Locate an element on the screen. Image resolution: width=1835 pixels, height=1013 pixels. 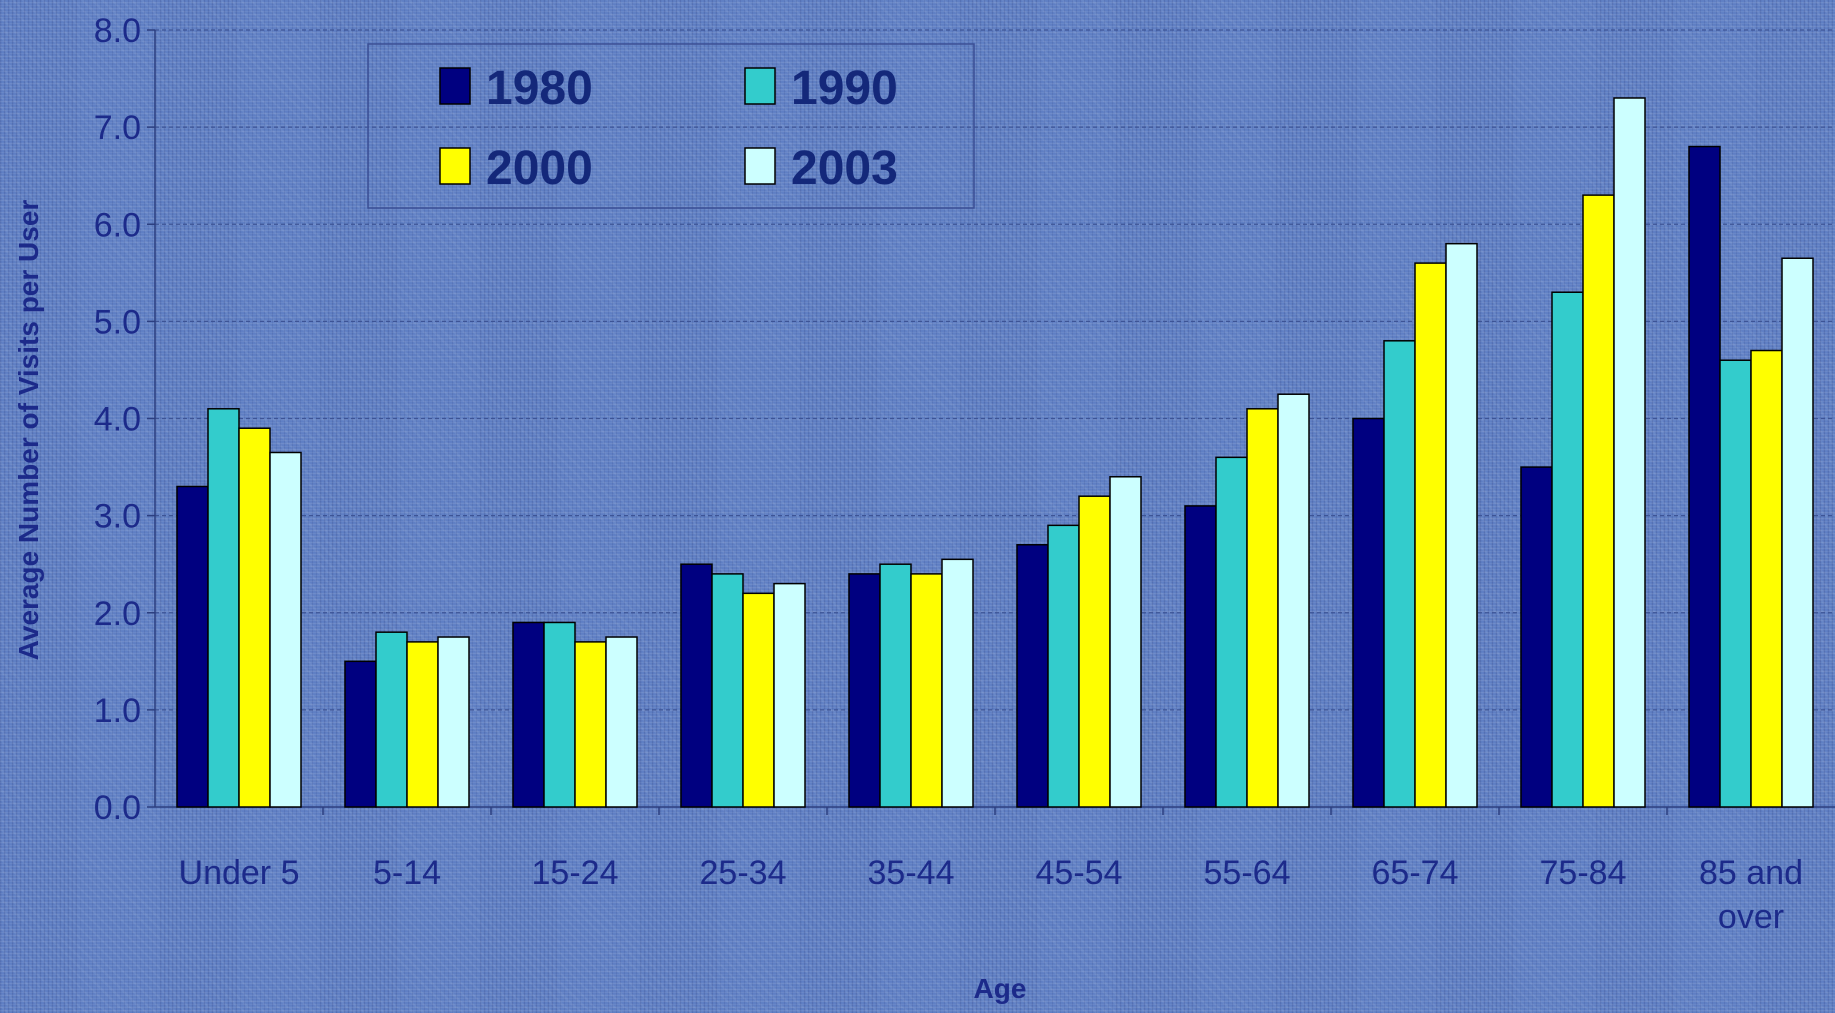
y-tick-label: 0.0 is located at coordinates (117, 808).